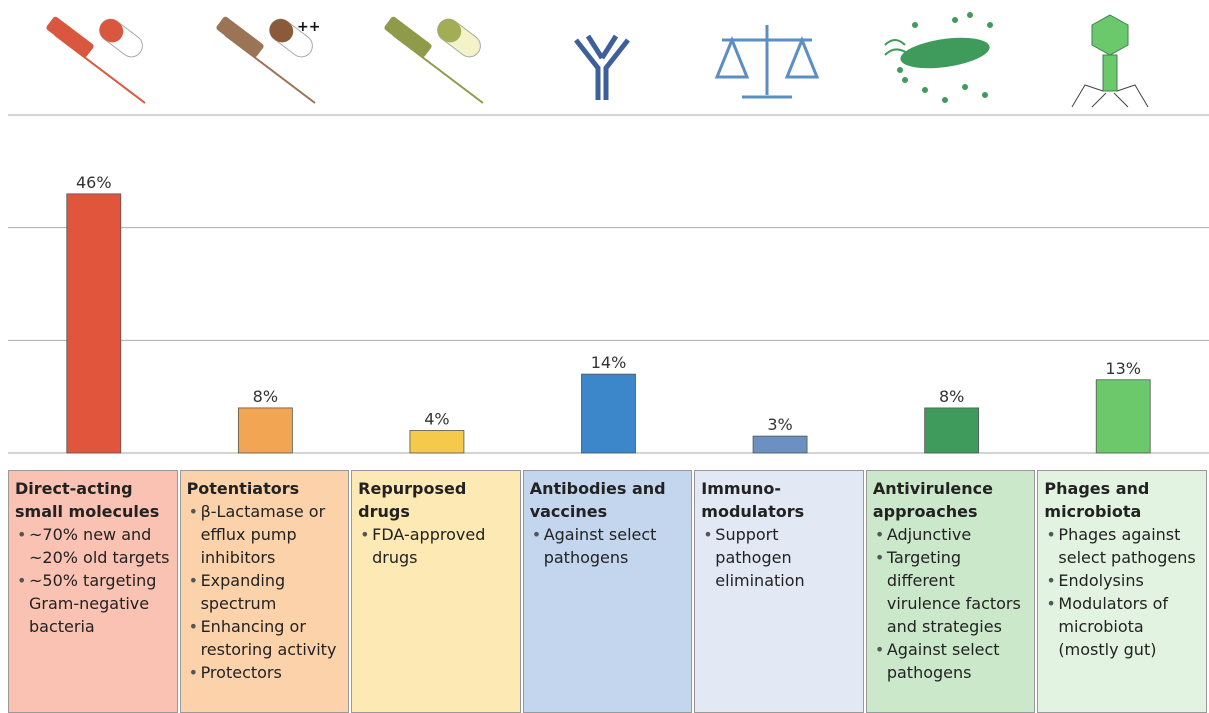 The width and height of the screenshot is (1209, 713). What do you see at coordinates (265, 672) in the screenshot?
I see `description-item: Protectors` at bounding box center [265, 672].